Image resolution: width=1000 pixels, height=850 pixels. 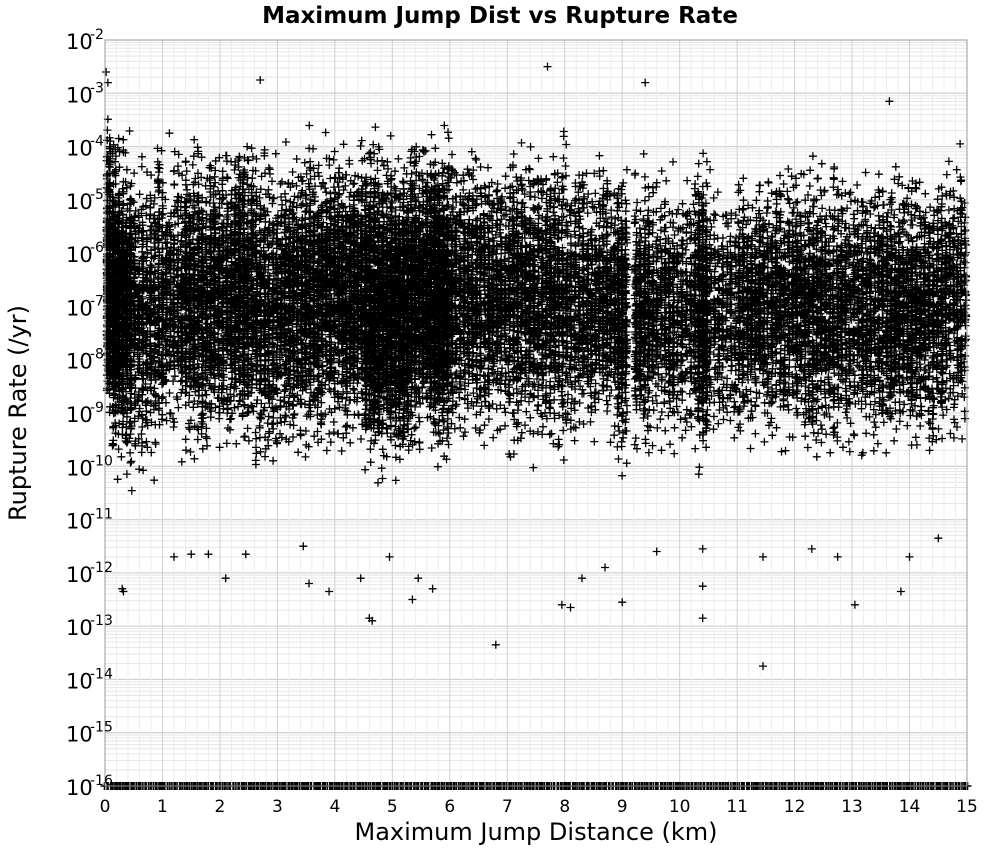 What do you see at coordinates (277, 807) in the screenshot?
I see `x-tick-label: 3` at bounding box center [277, 807].